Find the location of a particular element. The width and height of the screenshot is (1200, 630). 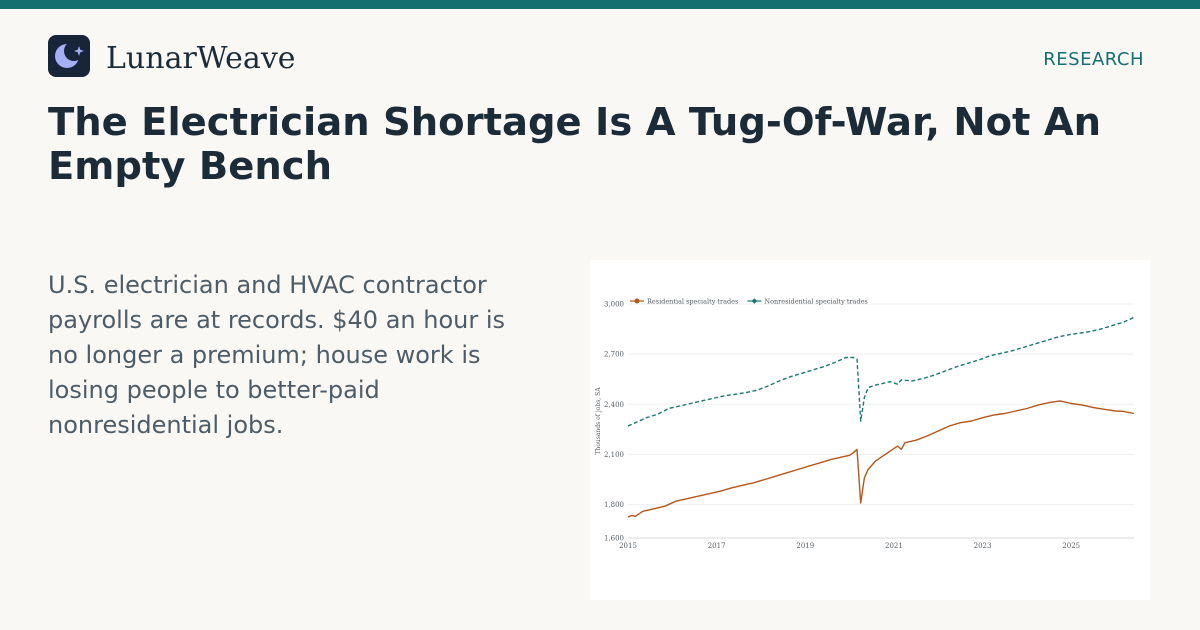

x-tick-label: 2015 is located at coordinates (628, 546).